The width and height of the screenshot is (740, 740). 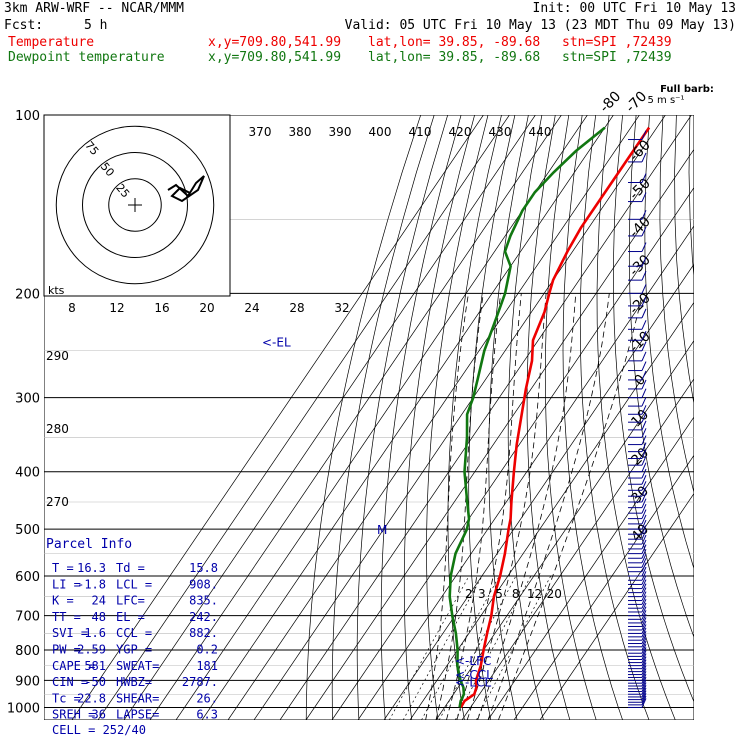 I want to click on parcel-info-cell: 181, so click(x=207, y=666).